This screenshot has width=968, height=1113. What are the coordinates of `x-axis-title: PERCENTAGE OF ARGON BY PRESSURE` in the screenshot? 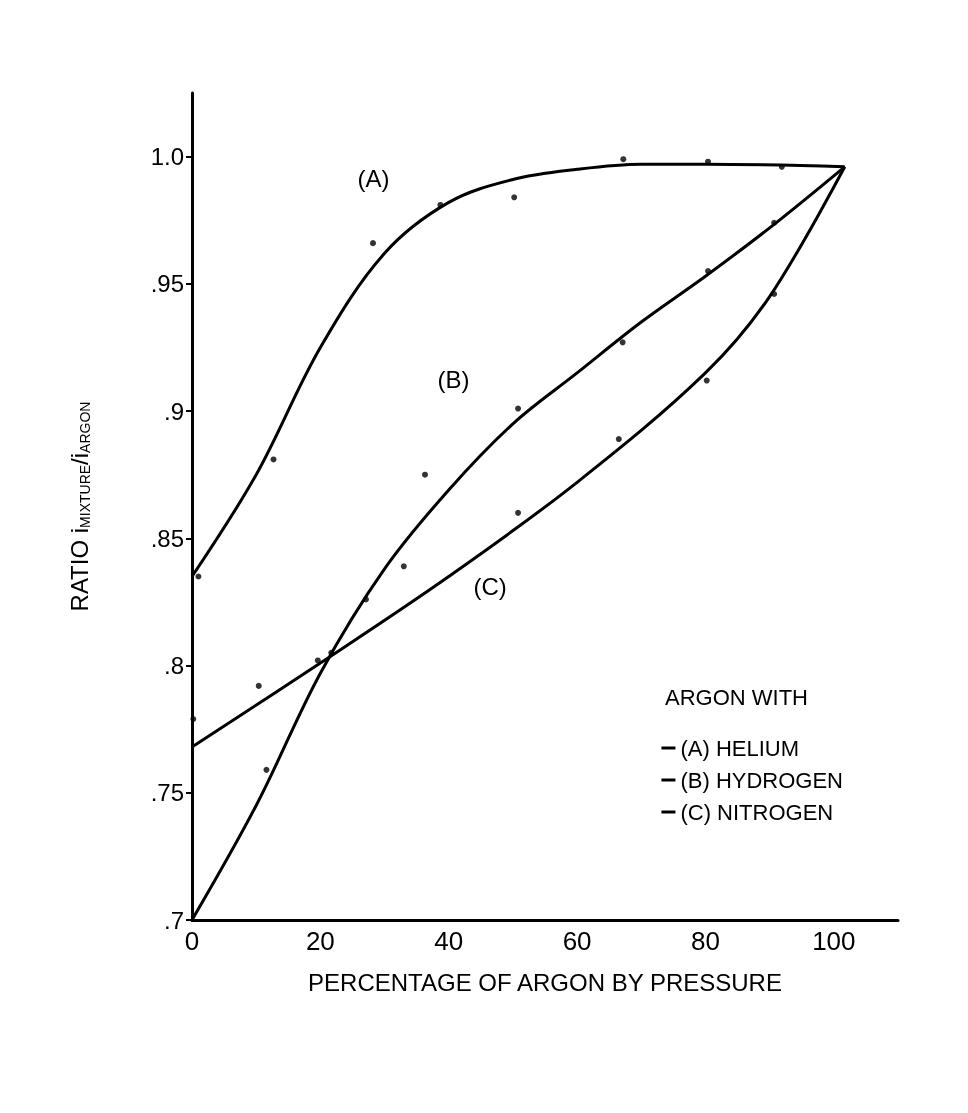 It's located at (545, 982).